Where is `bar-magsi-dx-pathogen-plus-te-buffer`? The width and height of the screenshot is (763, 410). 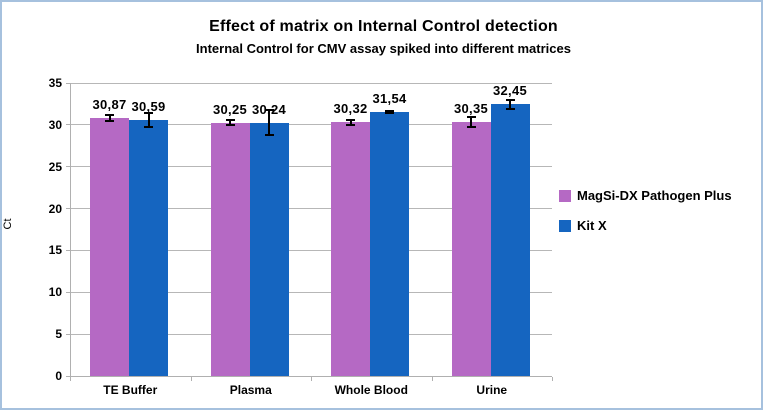 bar-magsi-dx-pathogen-plus-te-buffer is located at coordinates (109, 246).